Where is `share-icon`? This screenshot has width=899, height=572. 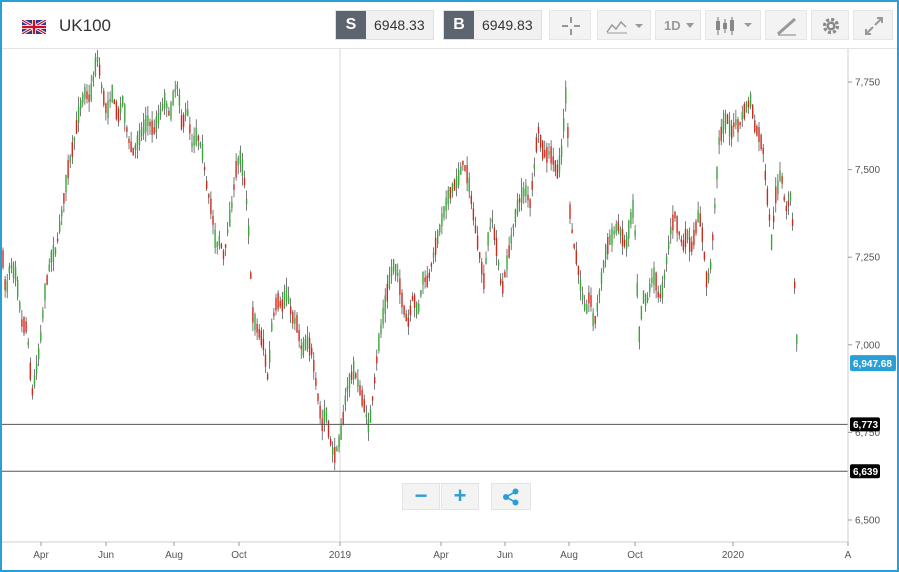
share-icon is located at coordinates (511, 497).